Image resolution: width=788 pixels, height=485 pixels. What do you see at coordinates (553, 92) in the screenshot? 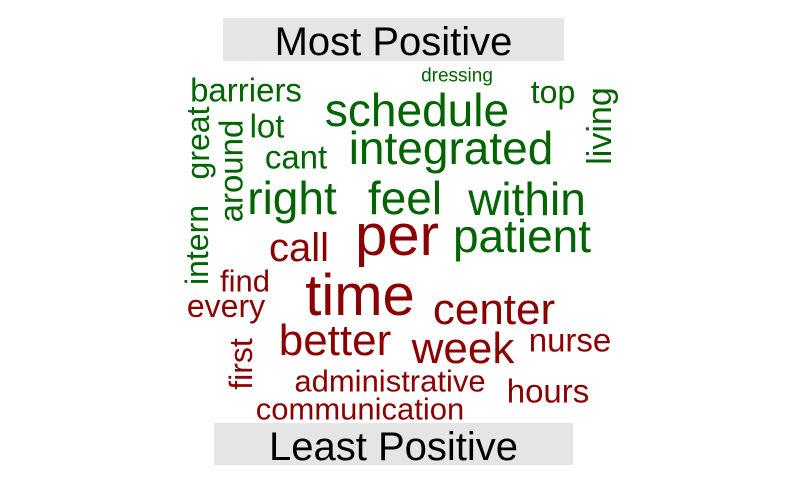
I see `word-top: top` at bounding box center [553, 92].